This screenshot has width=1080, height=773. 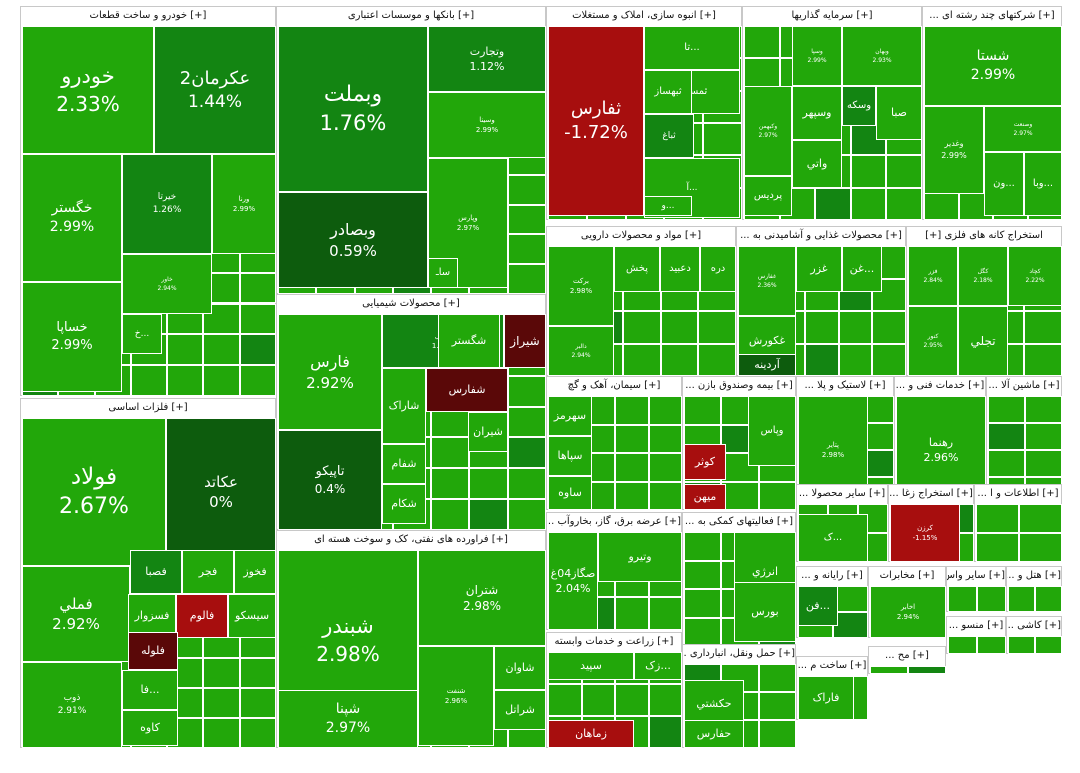 What do you see at coordinates (88, 90) in the screenshot?
I see `stock-tile: خودرو 2.33%` at bounding box center [88, 90].